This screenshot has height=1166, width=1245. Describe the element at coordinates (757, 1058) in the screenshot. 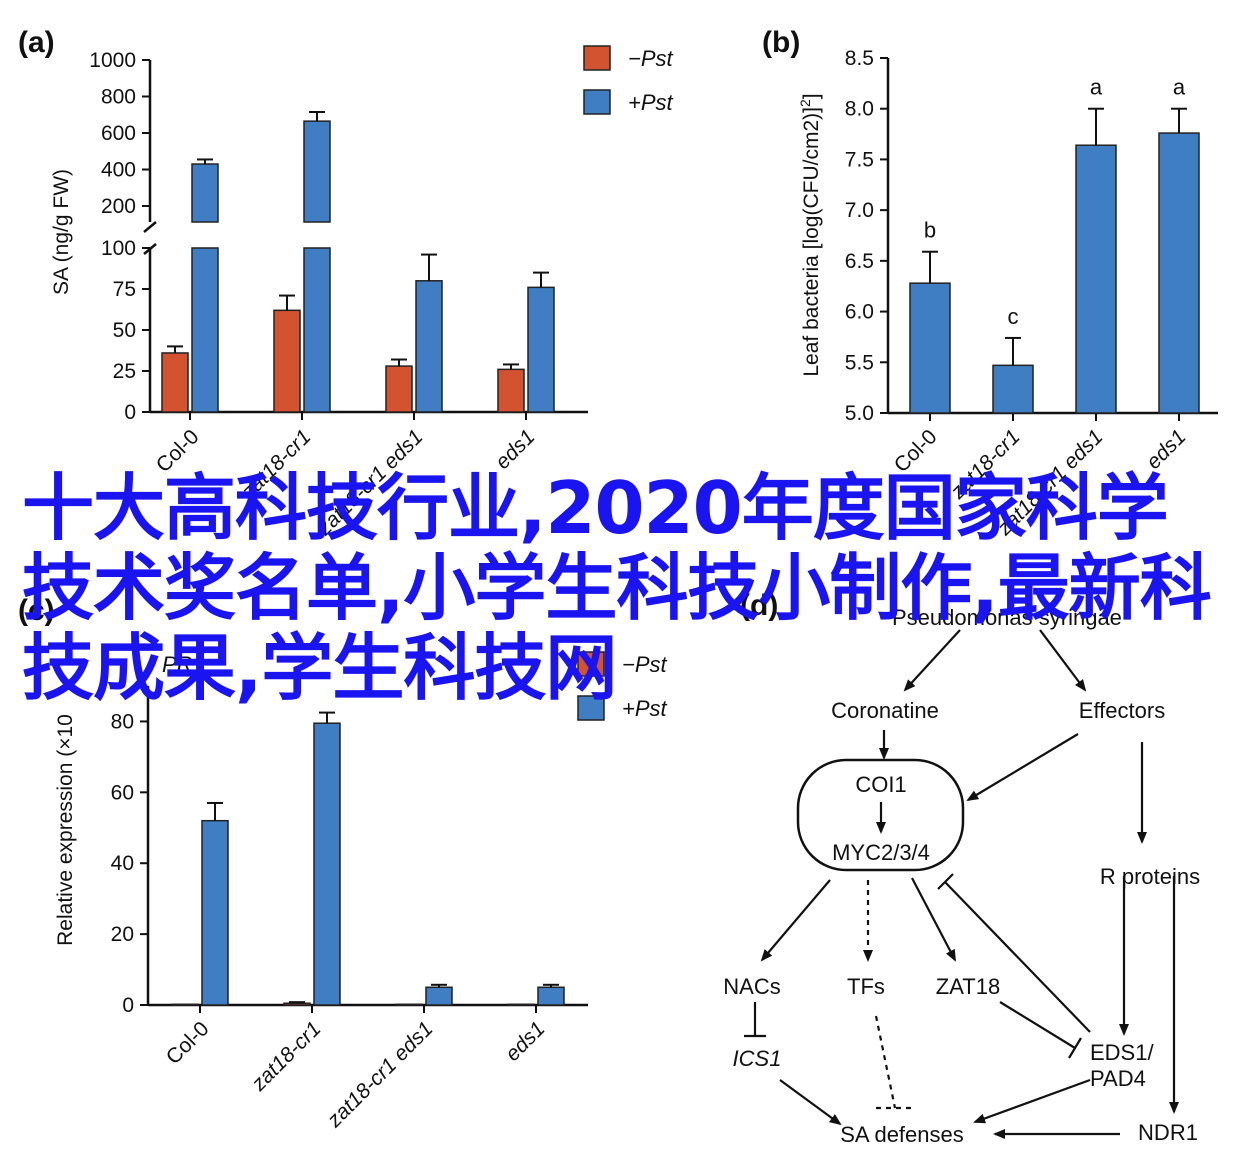

I see `node-ics1: ICS1` at that location.